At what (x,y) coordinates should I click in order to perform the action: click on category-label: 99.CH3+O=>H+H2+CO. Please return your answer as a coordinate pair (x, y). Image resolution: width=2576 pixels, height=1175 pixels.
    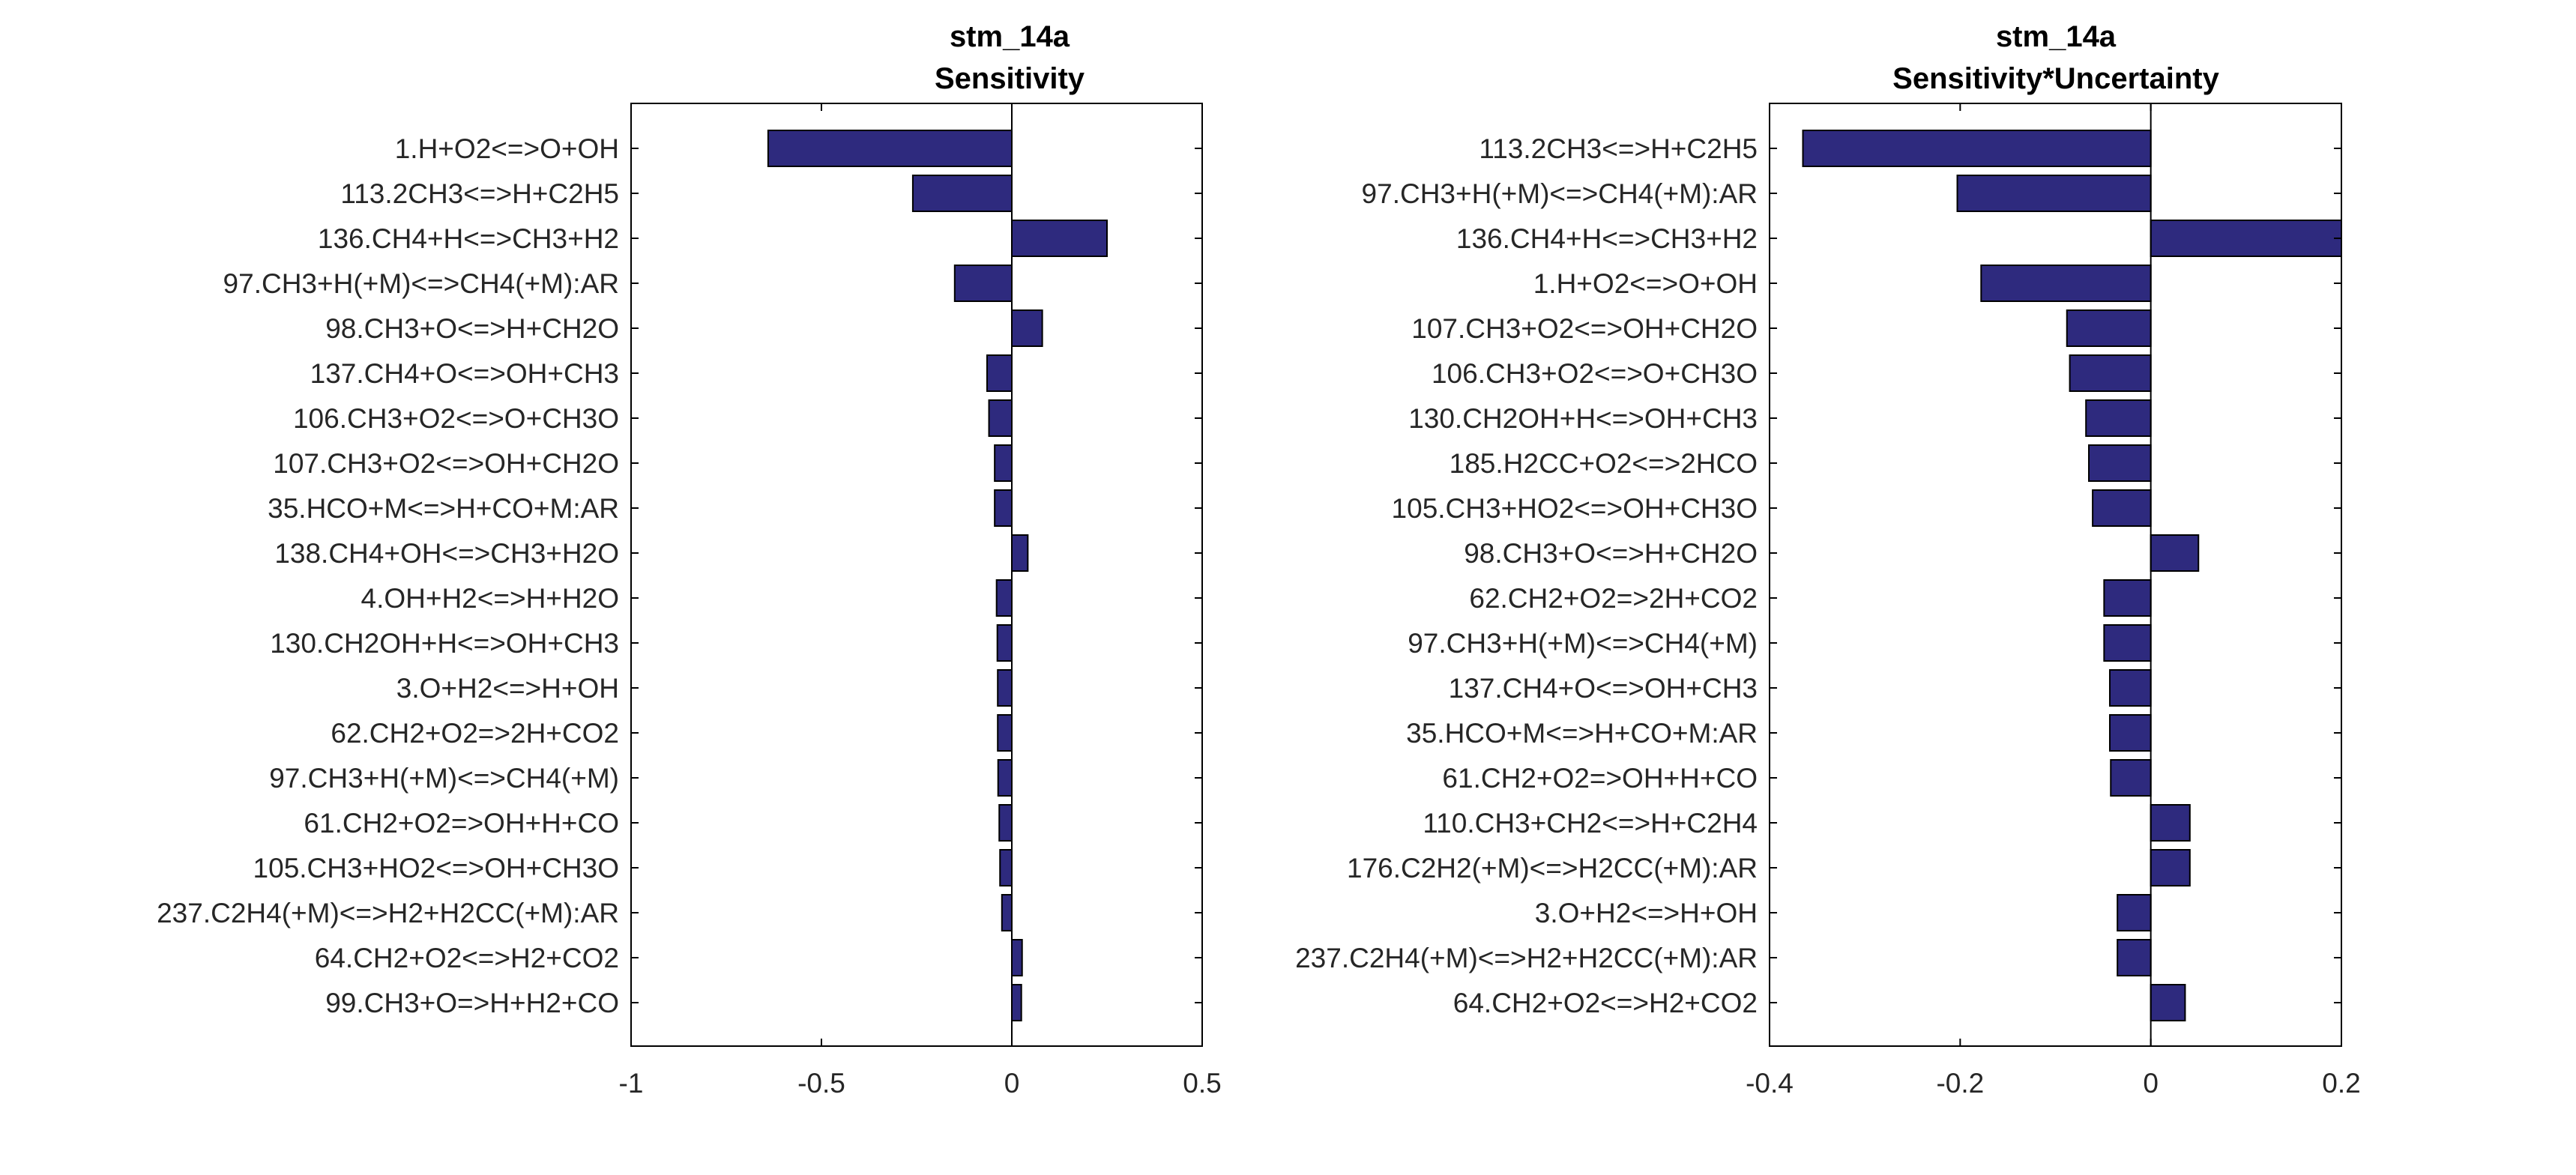
    Looking at the image, I should click on (472, 1003).